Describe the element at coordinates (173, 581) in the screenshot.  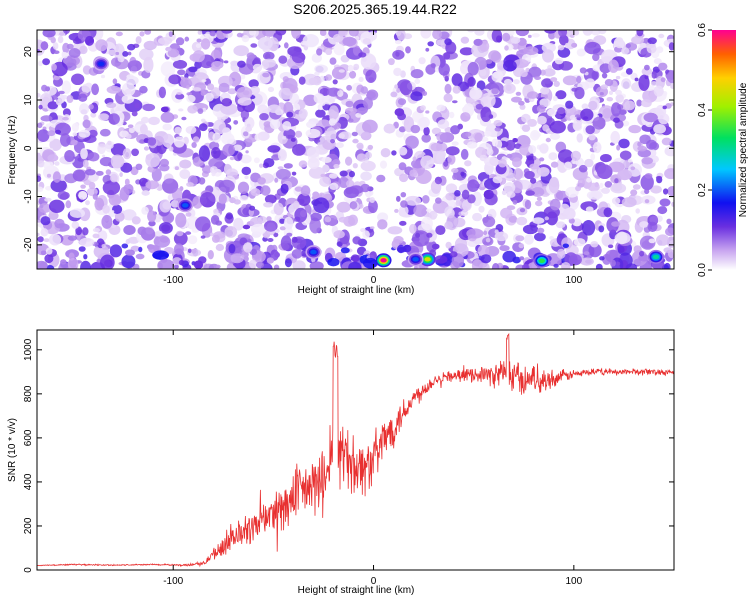
I see `snr-x-tick-label: -100` at that location.